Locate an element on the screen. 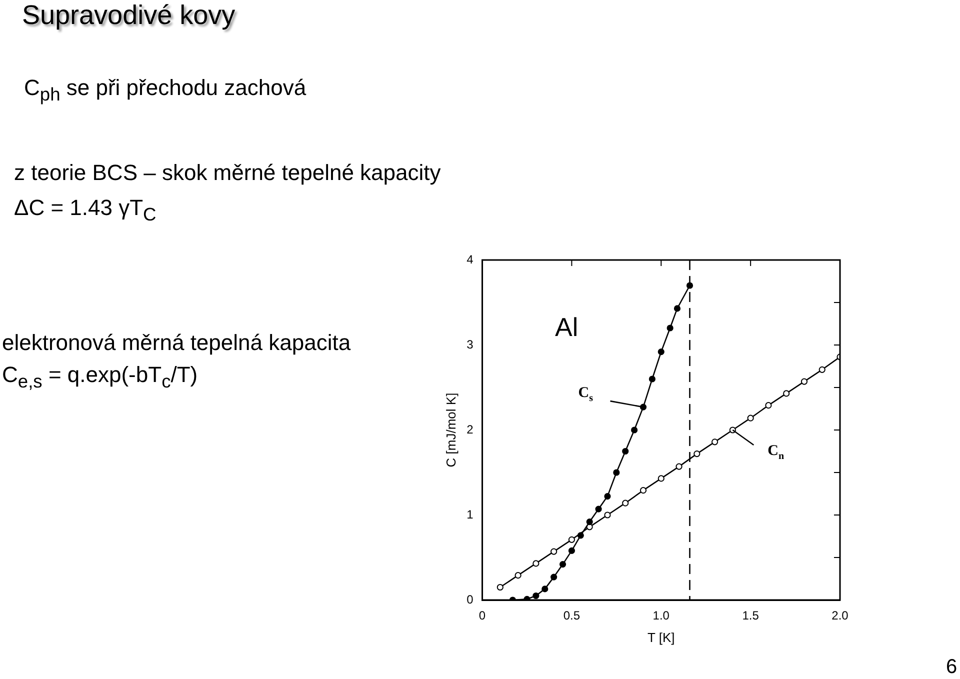  text: ΔC = 1.43 γT$_{C}$ is located at coordinates (85, 210).